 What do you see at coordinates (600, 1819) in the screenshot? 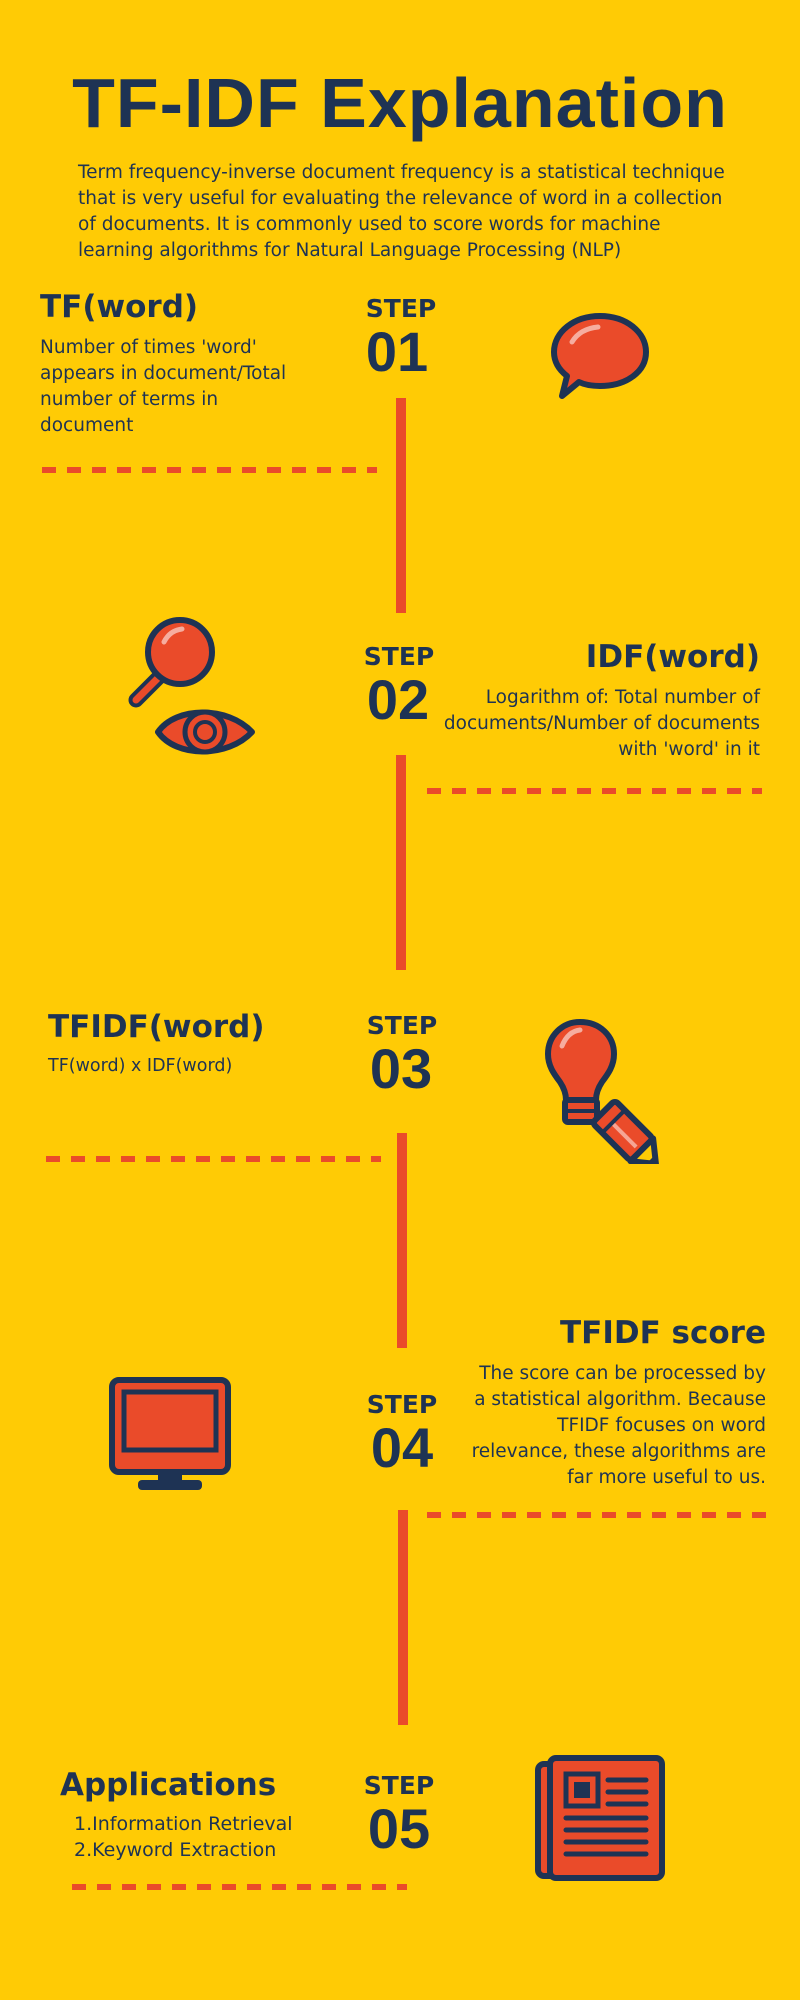
I see `newspaper-icon` at bounding box center [600, 1819].